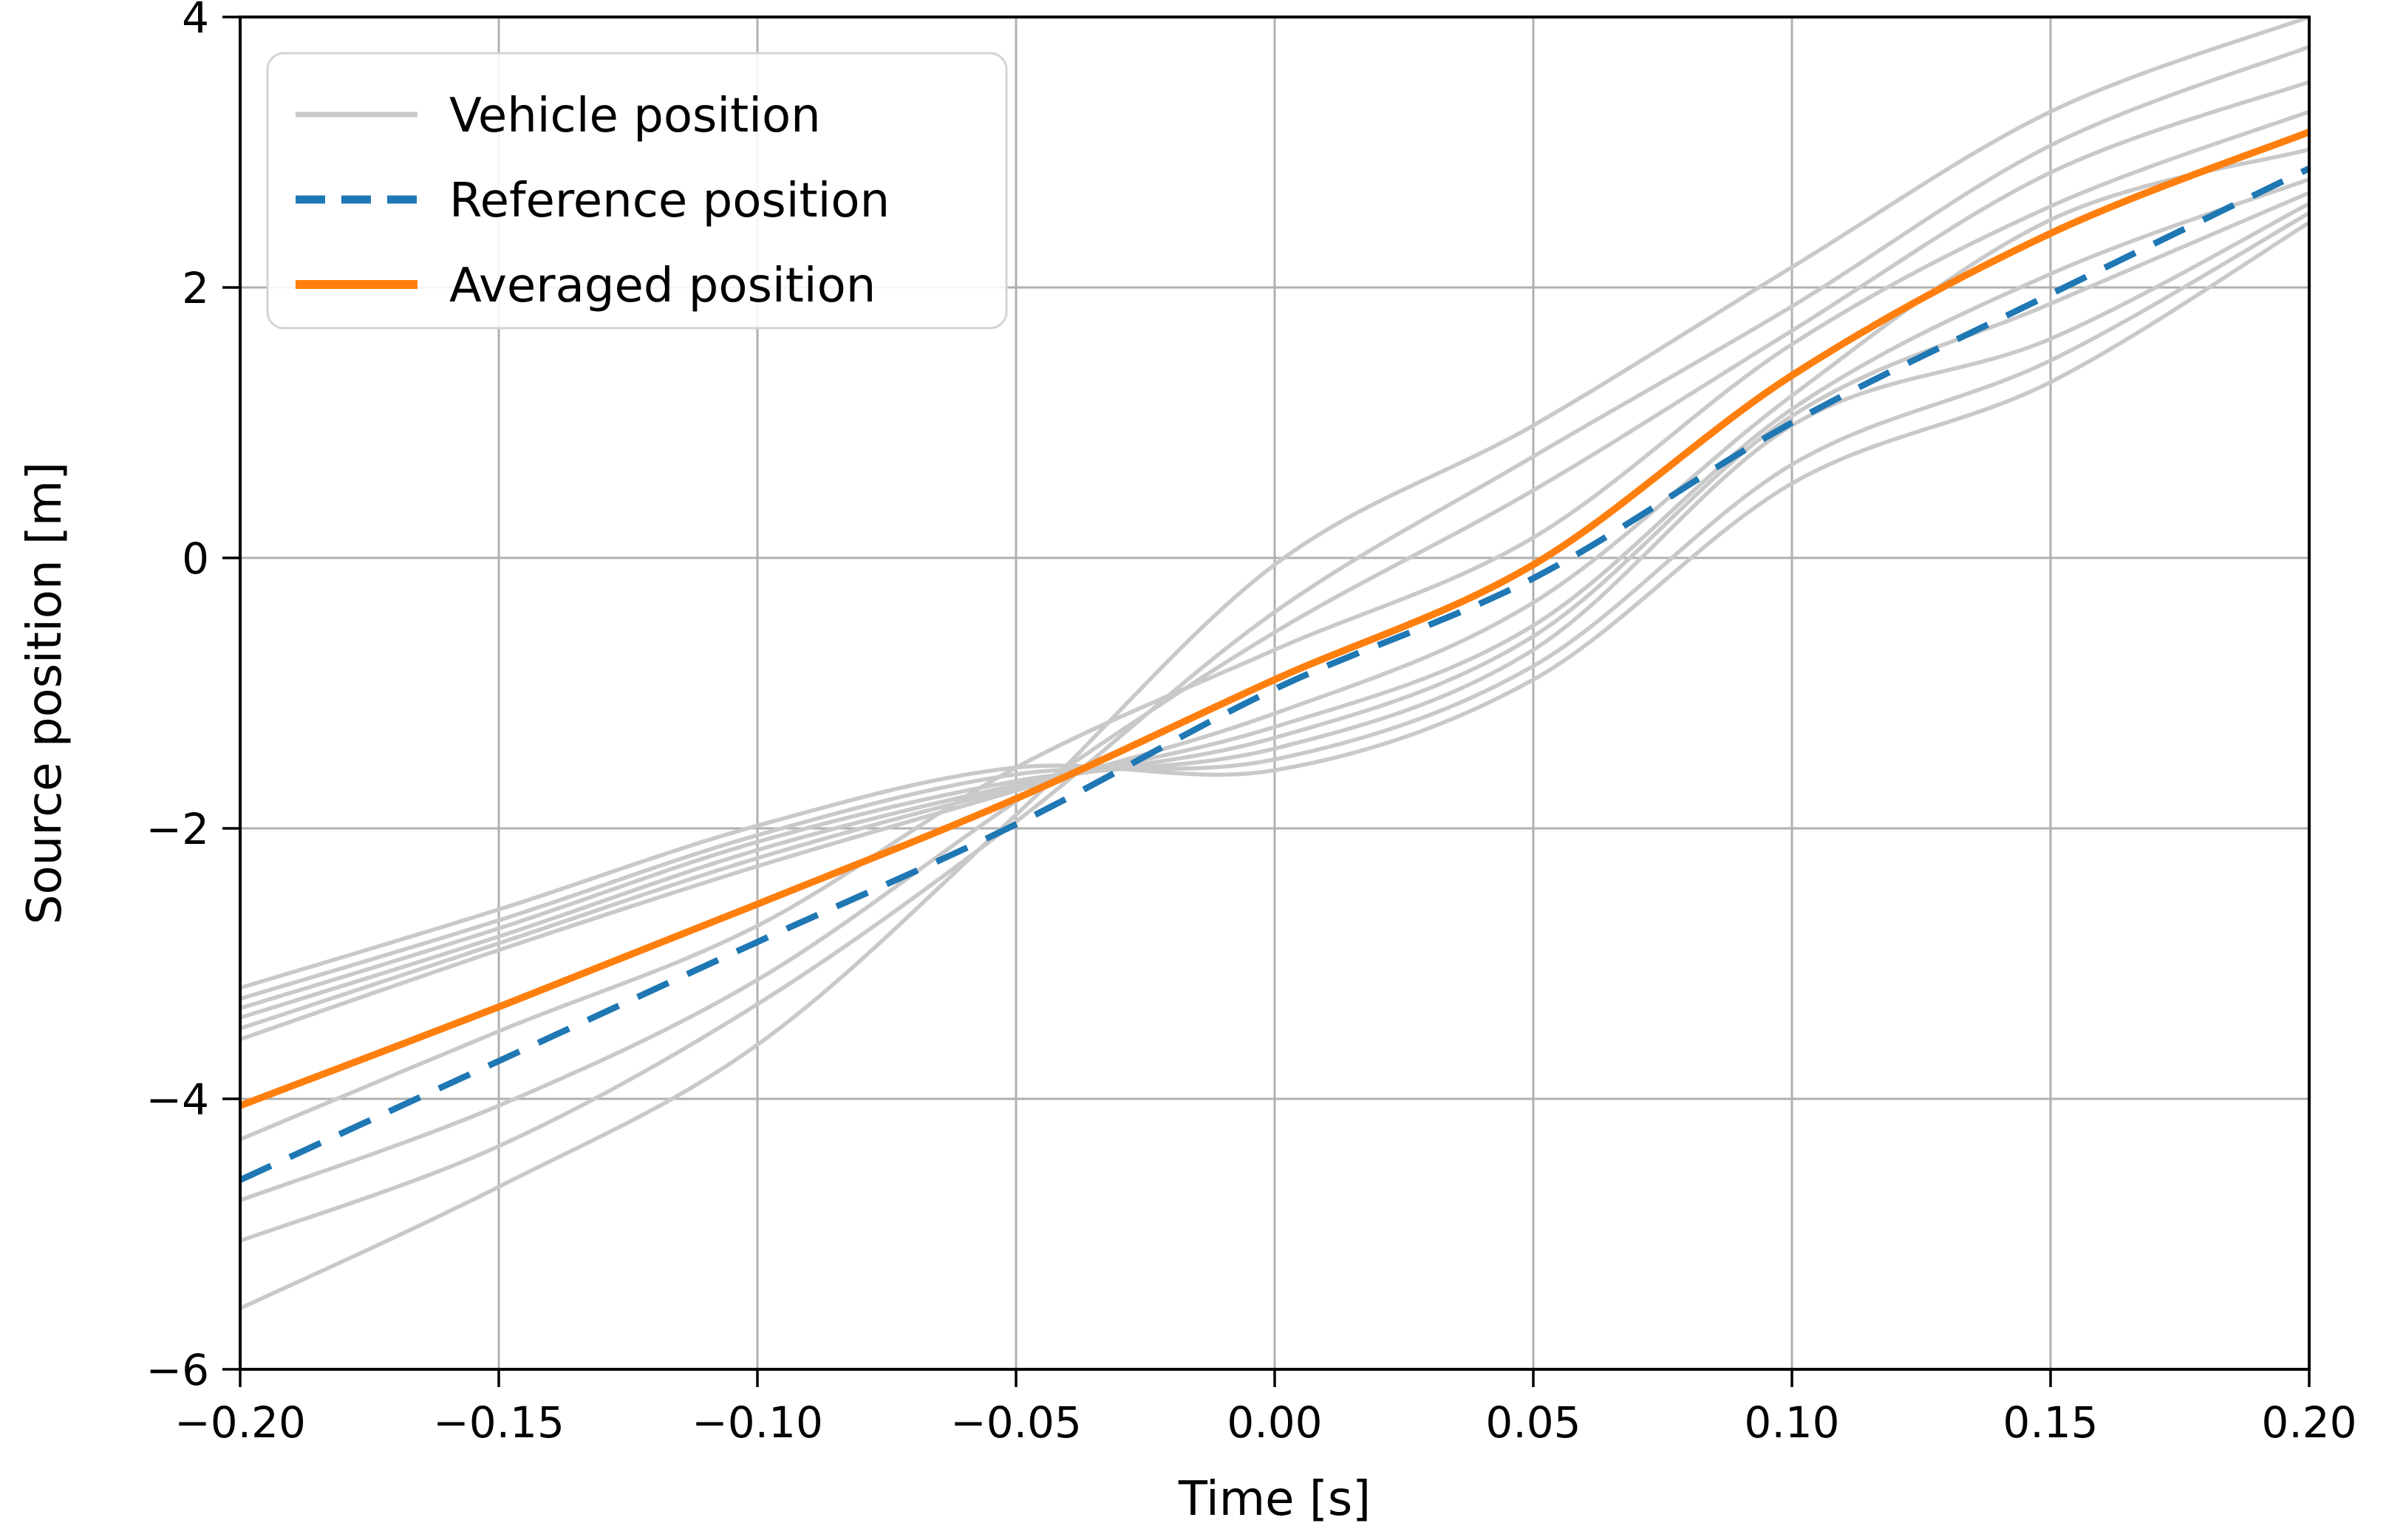  What do you see at coordinates (195, 288) in the screenshot?
I see `y-tick-label: 2` at bounding box center [195, 288].